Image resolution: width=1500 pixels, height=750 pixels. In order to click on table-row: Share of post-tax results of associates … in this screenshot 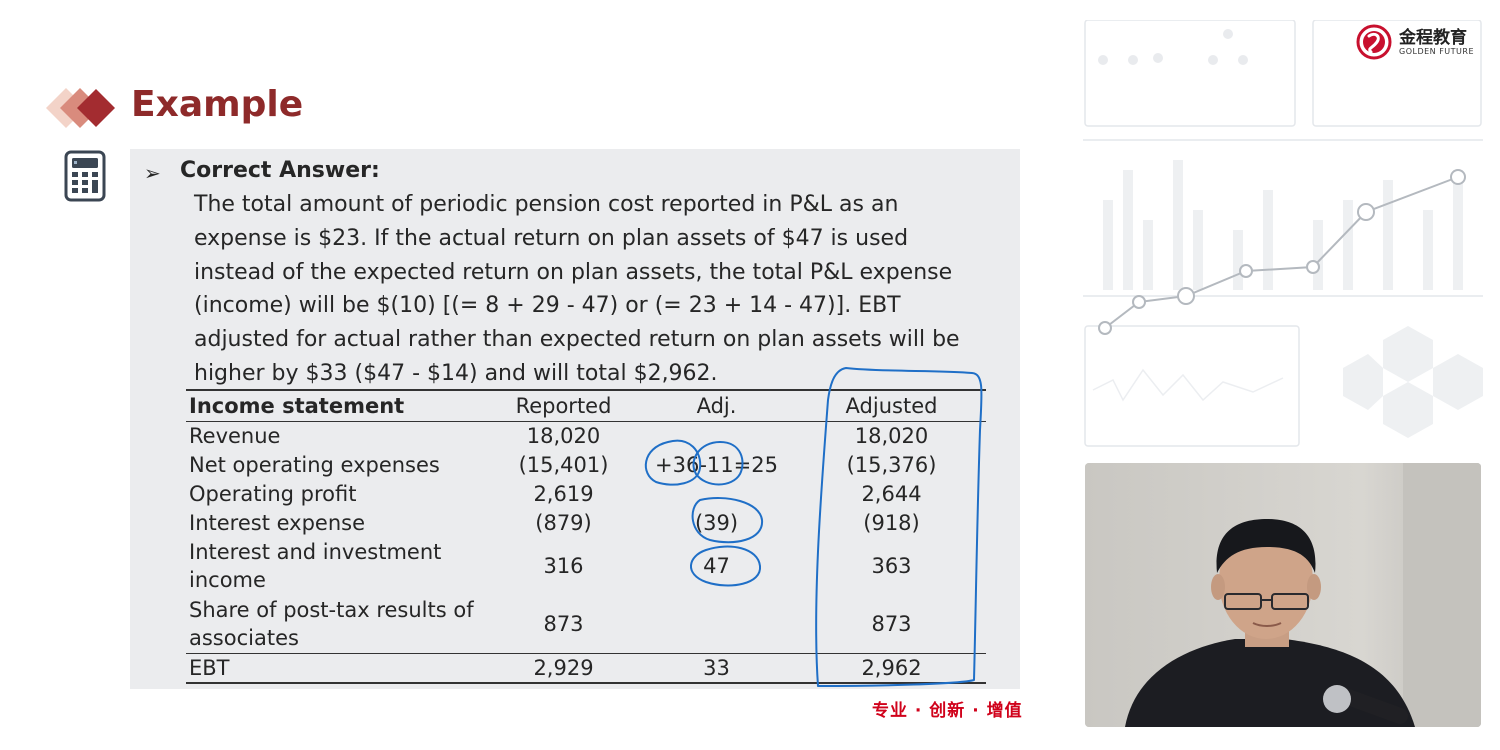, I will do `click(586, 624)`.